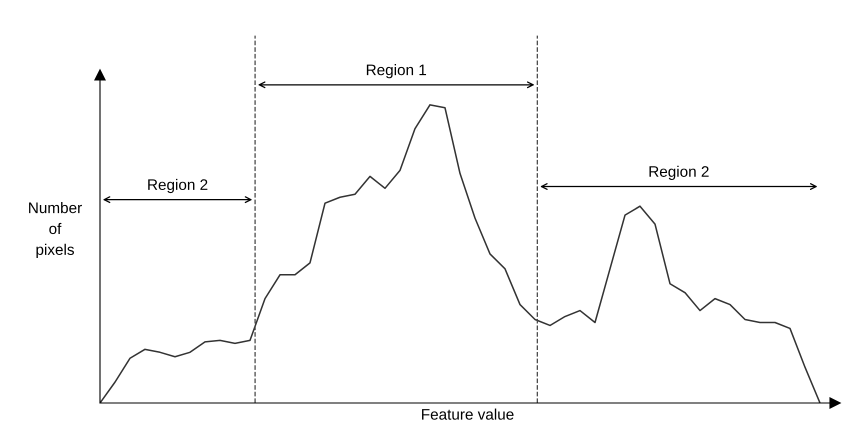  I want to click on text: Region 1, so click(396, 71).